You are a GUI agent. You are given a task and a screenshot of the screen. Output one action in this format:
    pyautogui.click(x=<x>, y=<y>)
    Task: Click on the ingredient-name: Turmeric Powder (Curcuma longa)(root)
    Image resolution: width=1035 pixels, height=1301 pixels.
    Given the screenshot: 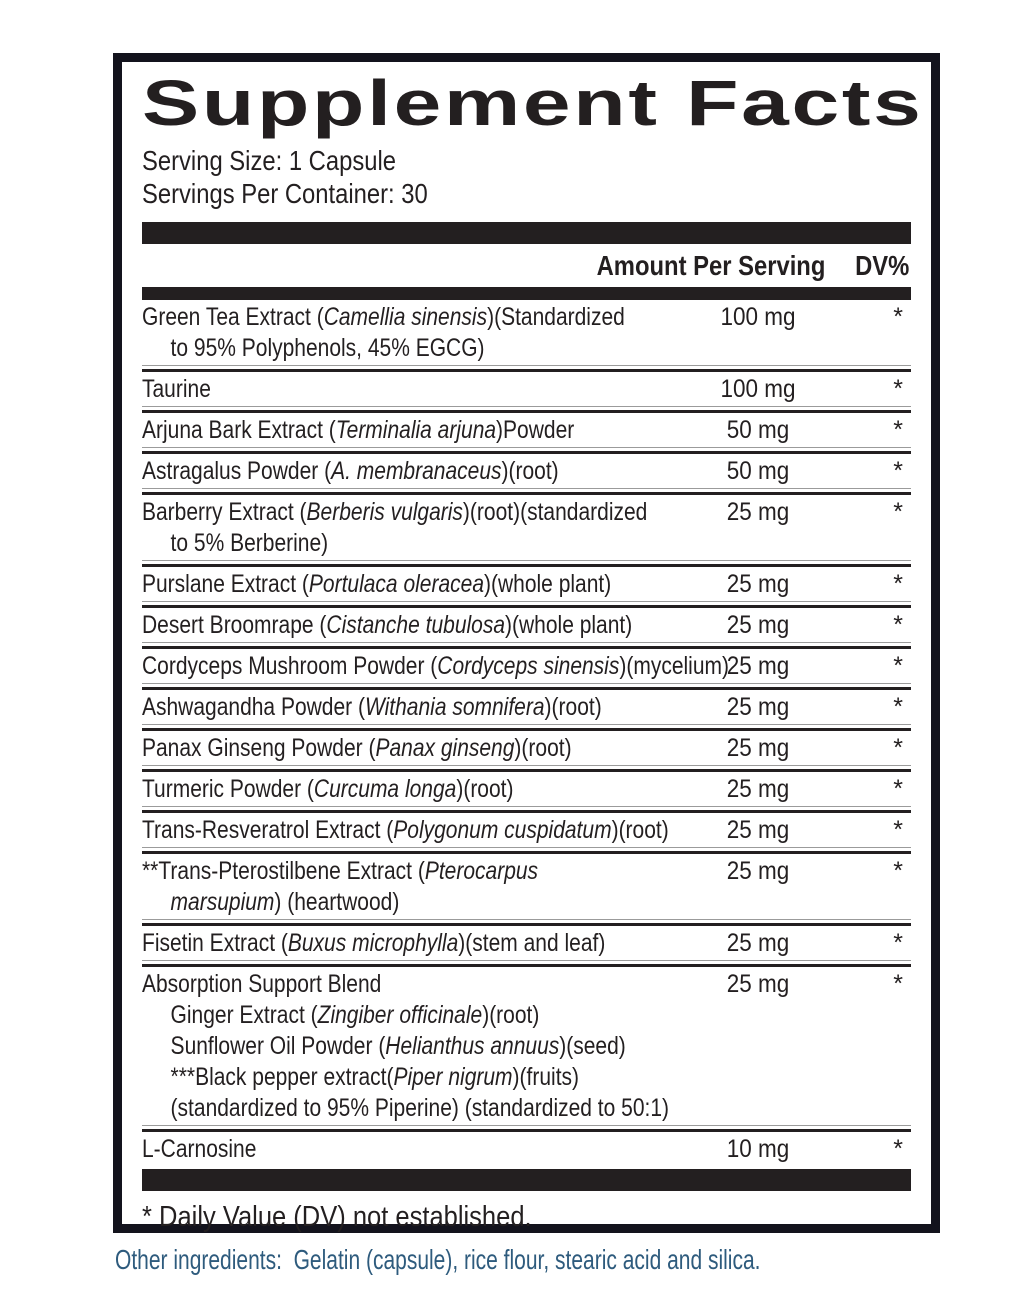 What is the action you would take?
    pyautogui.click(x=412, y=789)
    